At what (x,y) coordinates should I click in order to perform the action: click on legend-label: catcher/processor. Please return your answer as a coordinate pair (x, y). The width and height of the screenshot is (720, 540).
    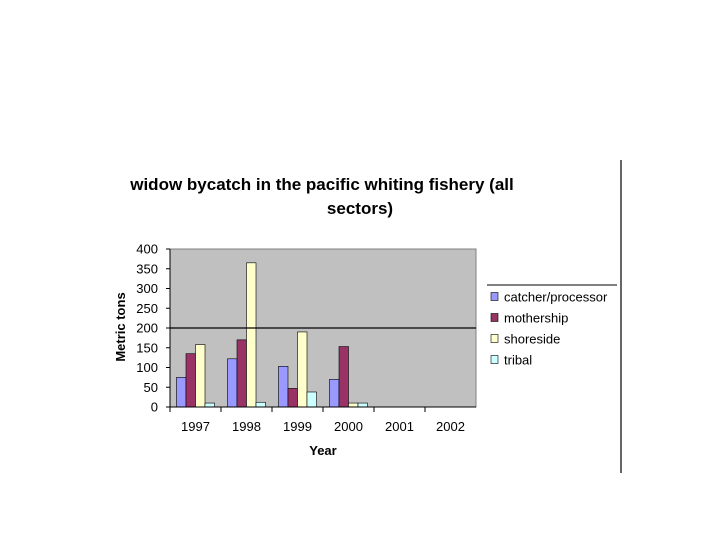
    Looking at the image, I should click on (556, 297).